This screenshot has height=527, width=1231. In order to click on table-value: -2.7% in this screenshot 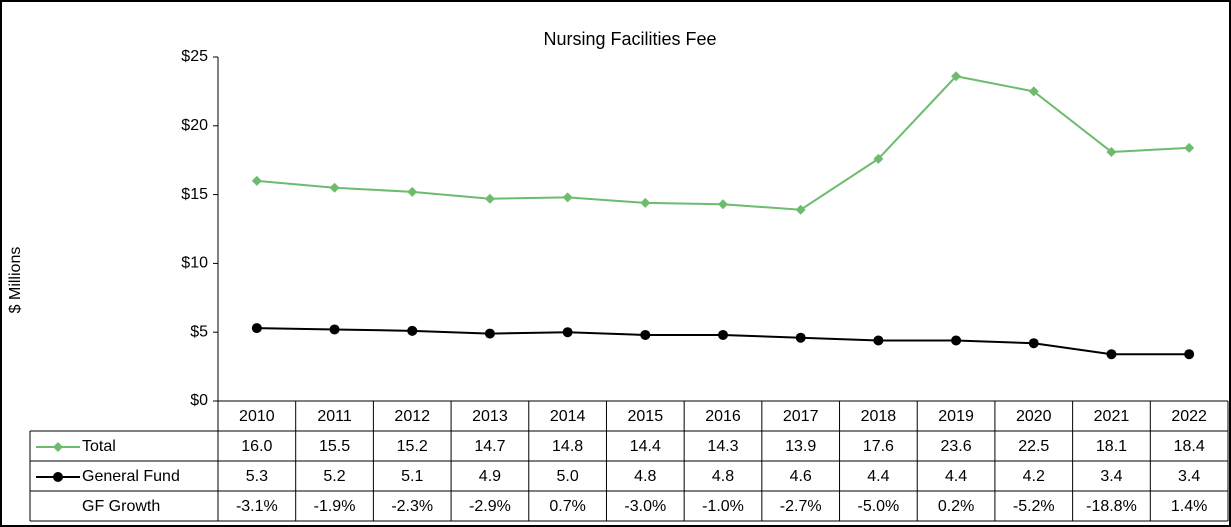, I will do `click(801, 506)`.